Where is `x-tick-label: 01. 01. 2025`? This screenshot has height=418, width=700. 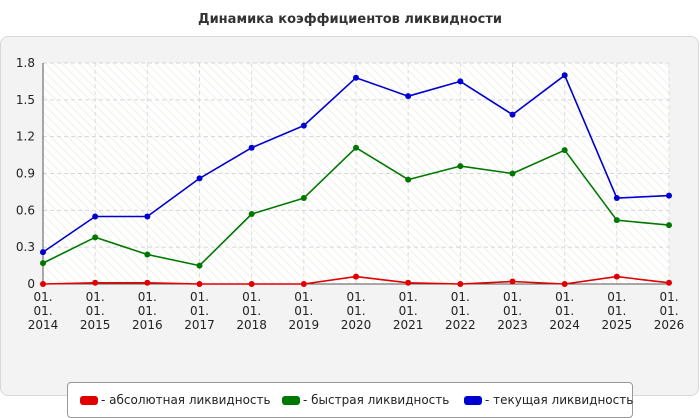 x-tick-label: 01. 01. 2025 is located at coordinates (617, 311).